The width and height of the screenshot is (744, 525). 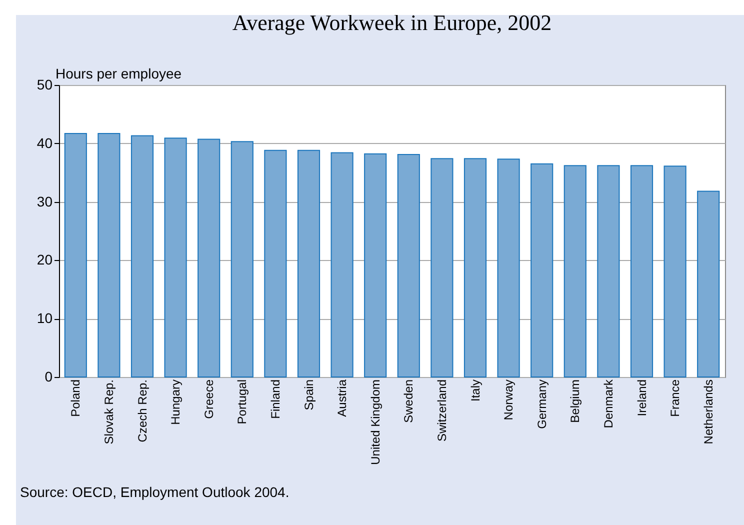 I want to click on y-tick-label: 20, so click(x=44, y=260).